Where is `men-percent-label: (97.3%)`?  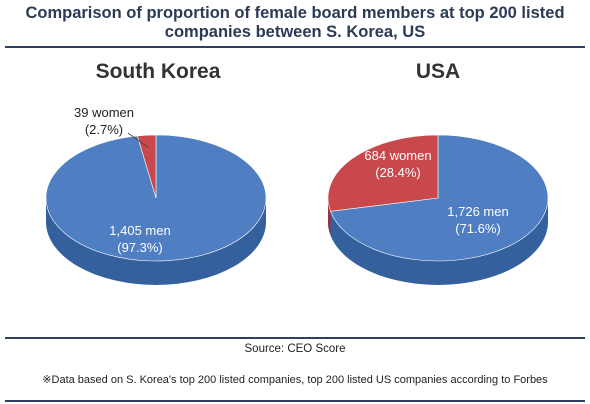
men-percent-label: (97.3%) is located at coordinates (140, 247).